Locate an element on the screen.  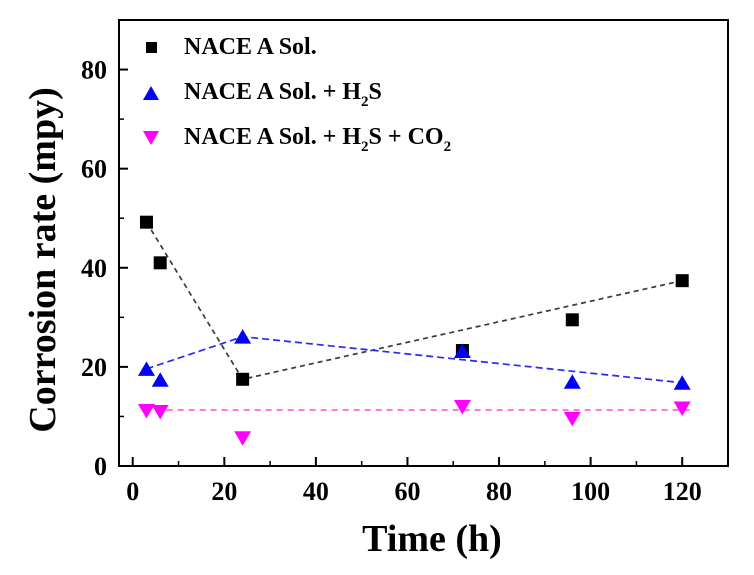
triangle-up-marker-icon is located at coordinates (151, 92).